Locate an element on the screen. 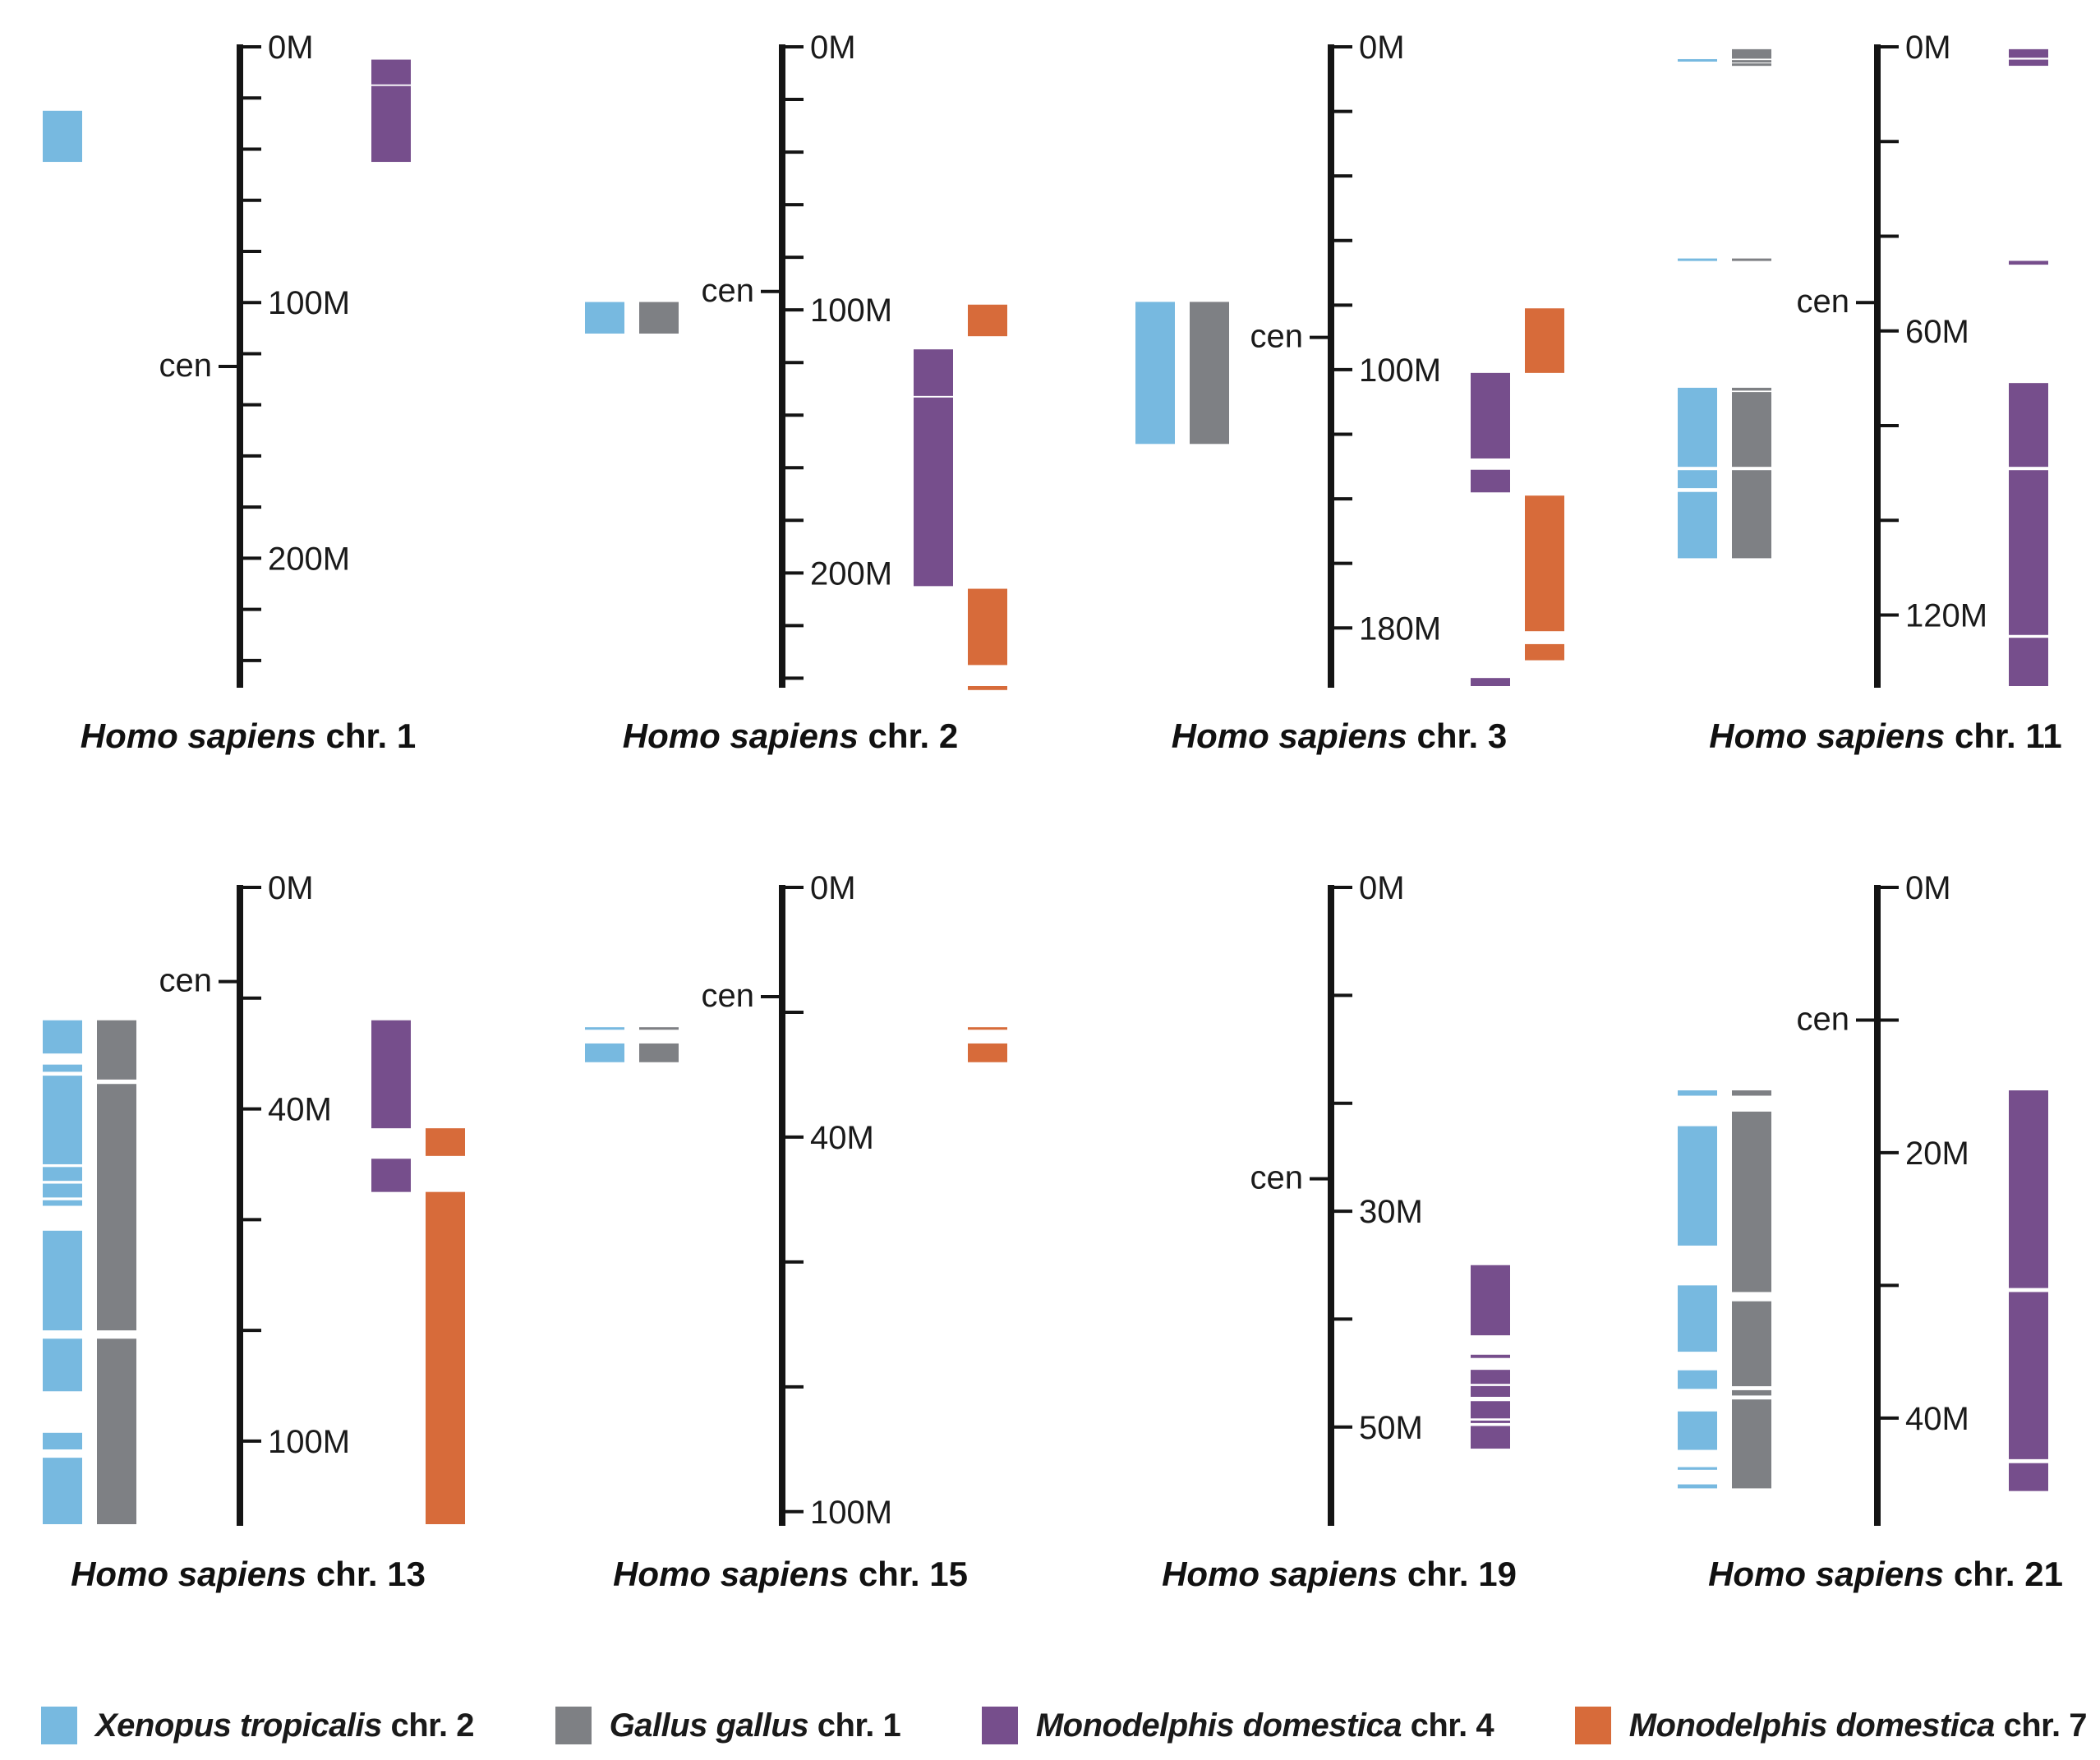 The height and width of the screenshot is (1760, 2100). panel-title: Homo sapiens chr. 15 is located at coordinates (790, 1574).